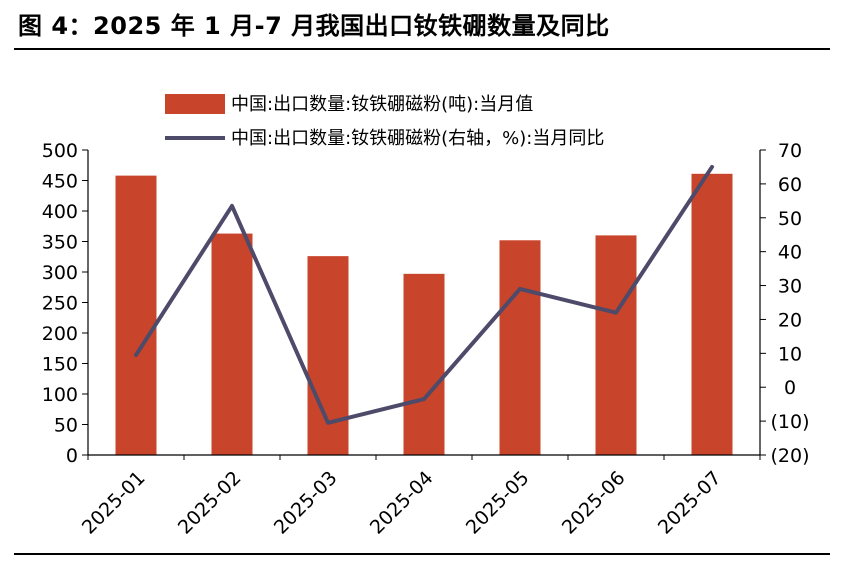  I want to click on left-tick-label: 250, so click(60, 304).